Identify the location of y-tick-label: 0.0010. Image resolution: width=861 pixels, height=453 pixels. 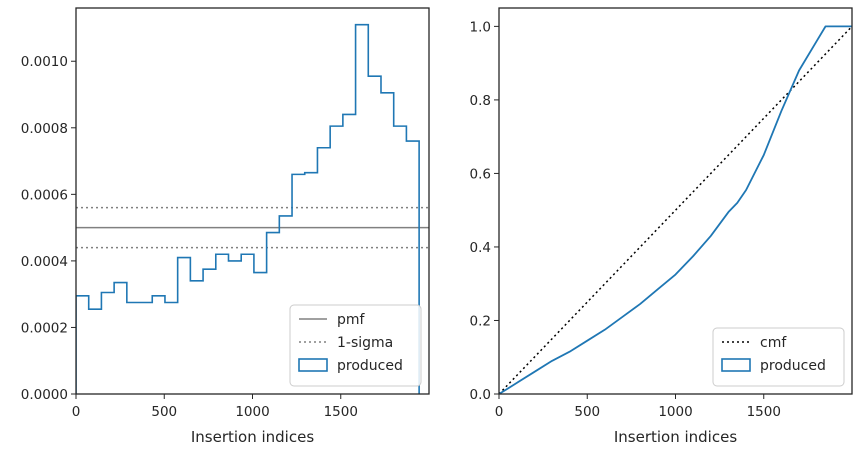
(44, 62).